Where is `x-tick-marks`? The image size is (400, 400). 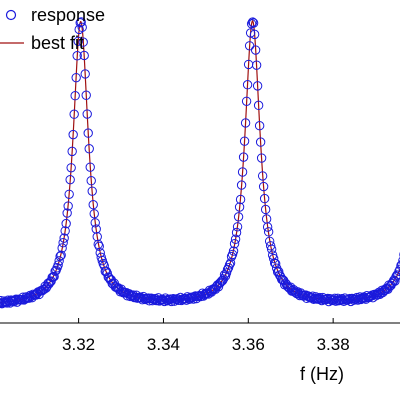 x-tick-marks is located at coordinates (206, 320).